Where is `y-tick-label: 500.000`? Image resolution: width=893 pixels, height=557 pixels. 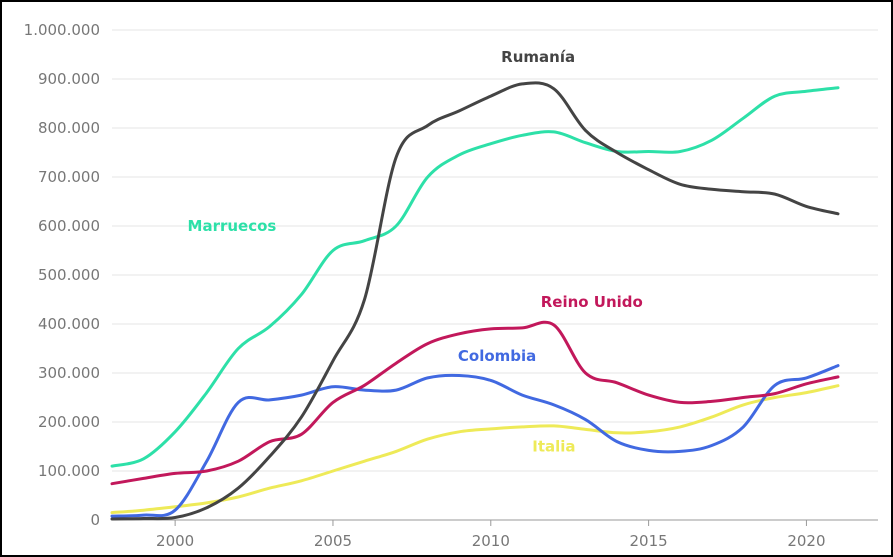
y-tick-label: 500.000 is located at coordinates (69, 275).